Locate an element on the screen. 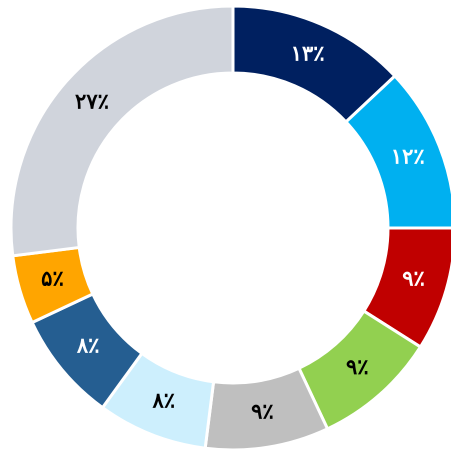 This screenshot has width=451, height=454. data-label: ۵٪ is located at coordinates (52, 278).